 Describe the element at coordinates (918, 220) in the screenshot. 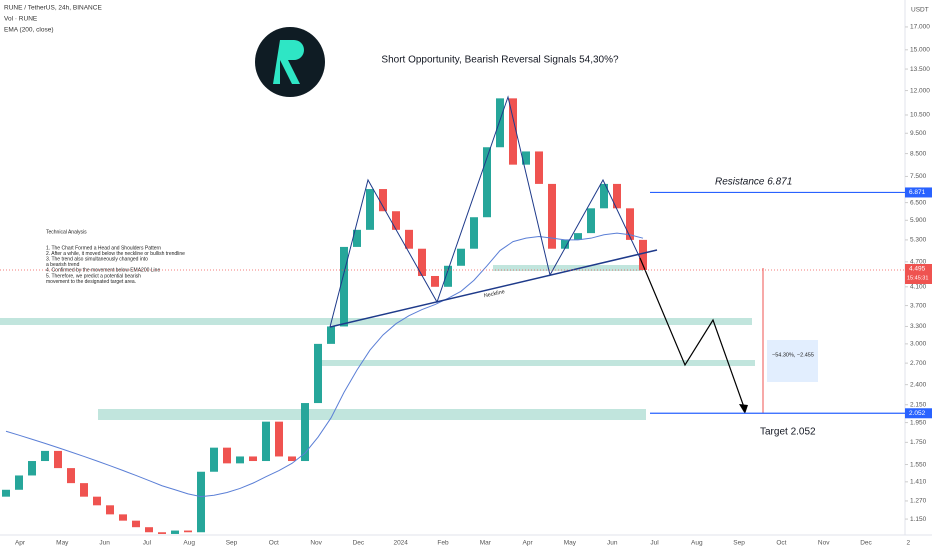

I see `y-tick-label: 5.900` at that location.